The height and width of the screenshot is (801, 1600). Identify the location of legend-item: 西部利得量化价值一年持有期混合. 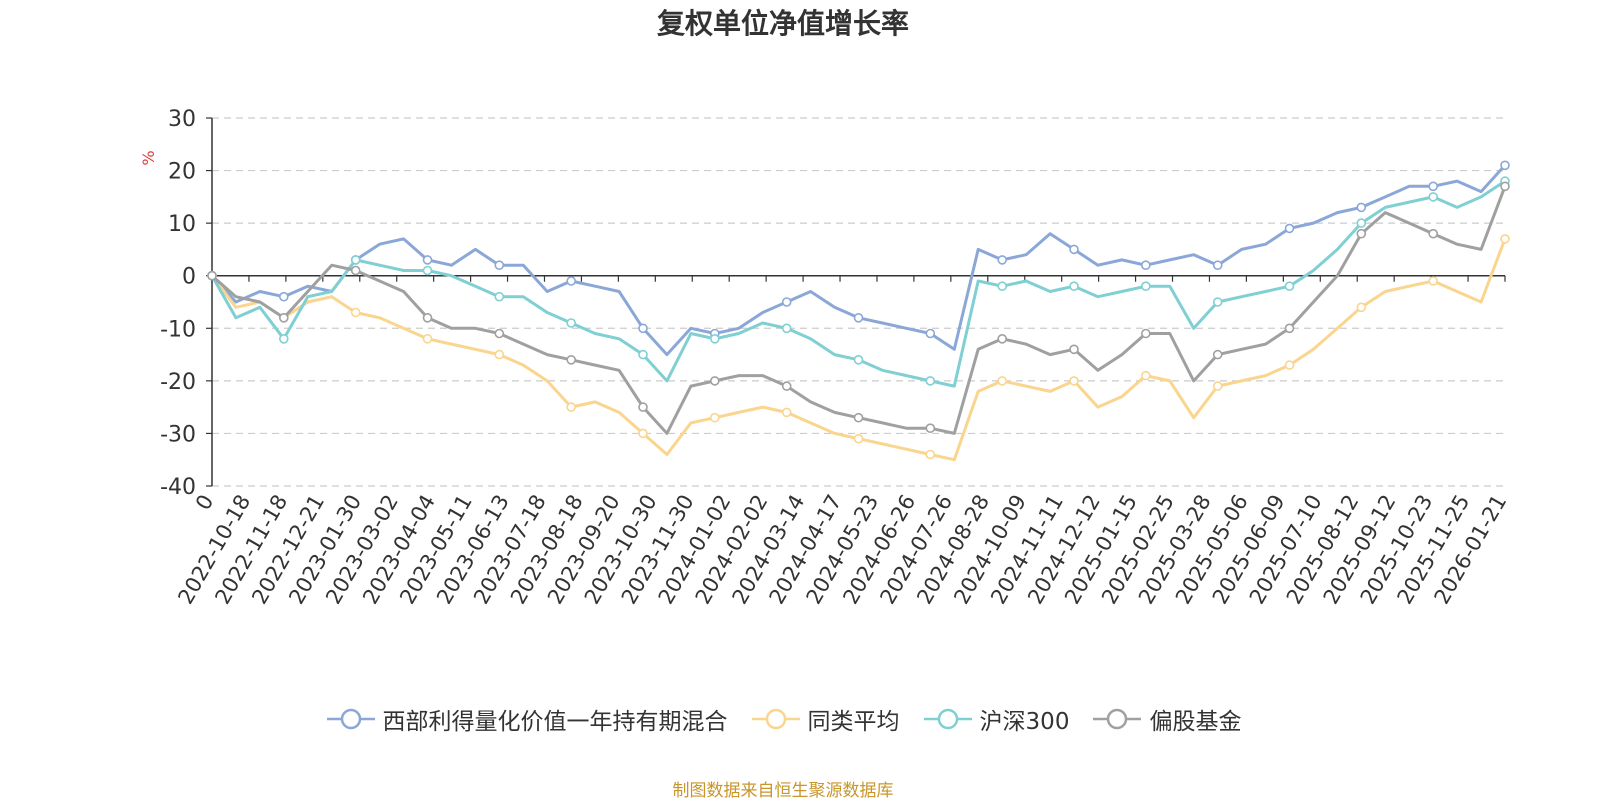
(526, 719).